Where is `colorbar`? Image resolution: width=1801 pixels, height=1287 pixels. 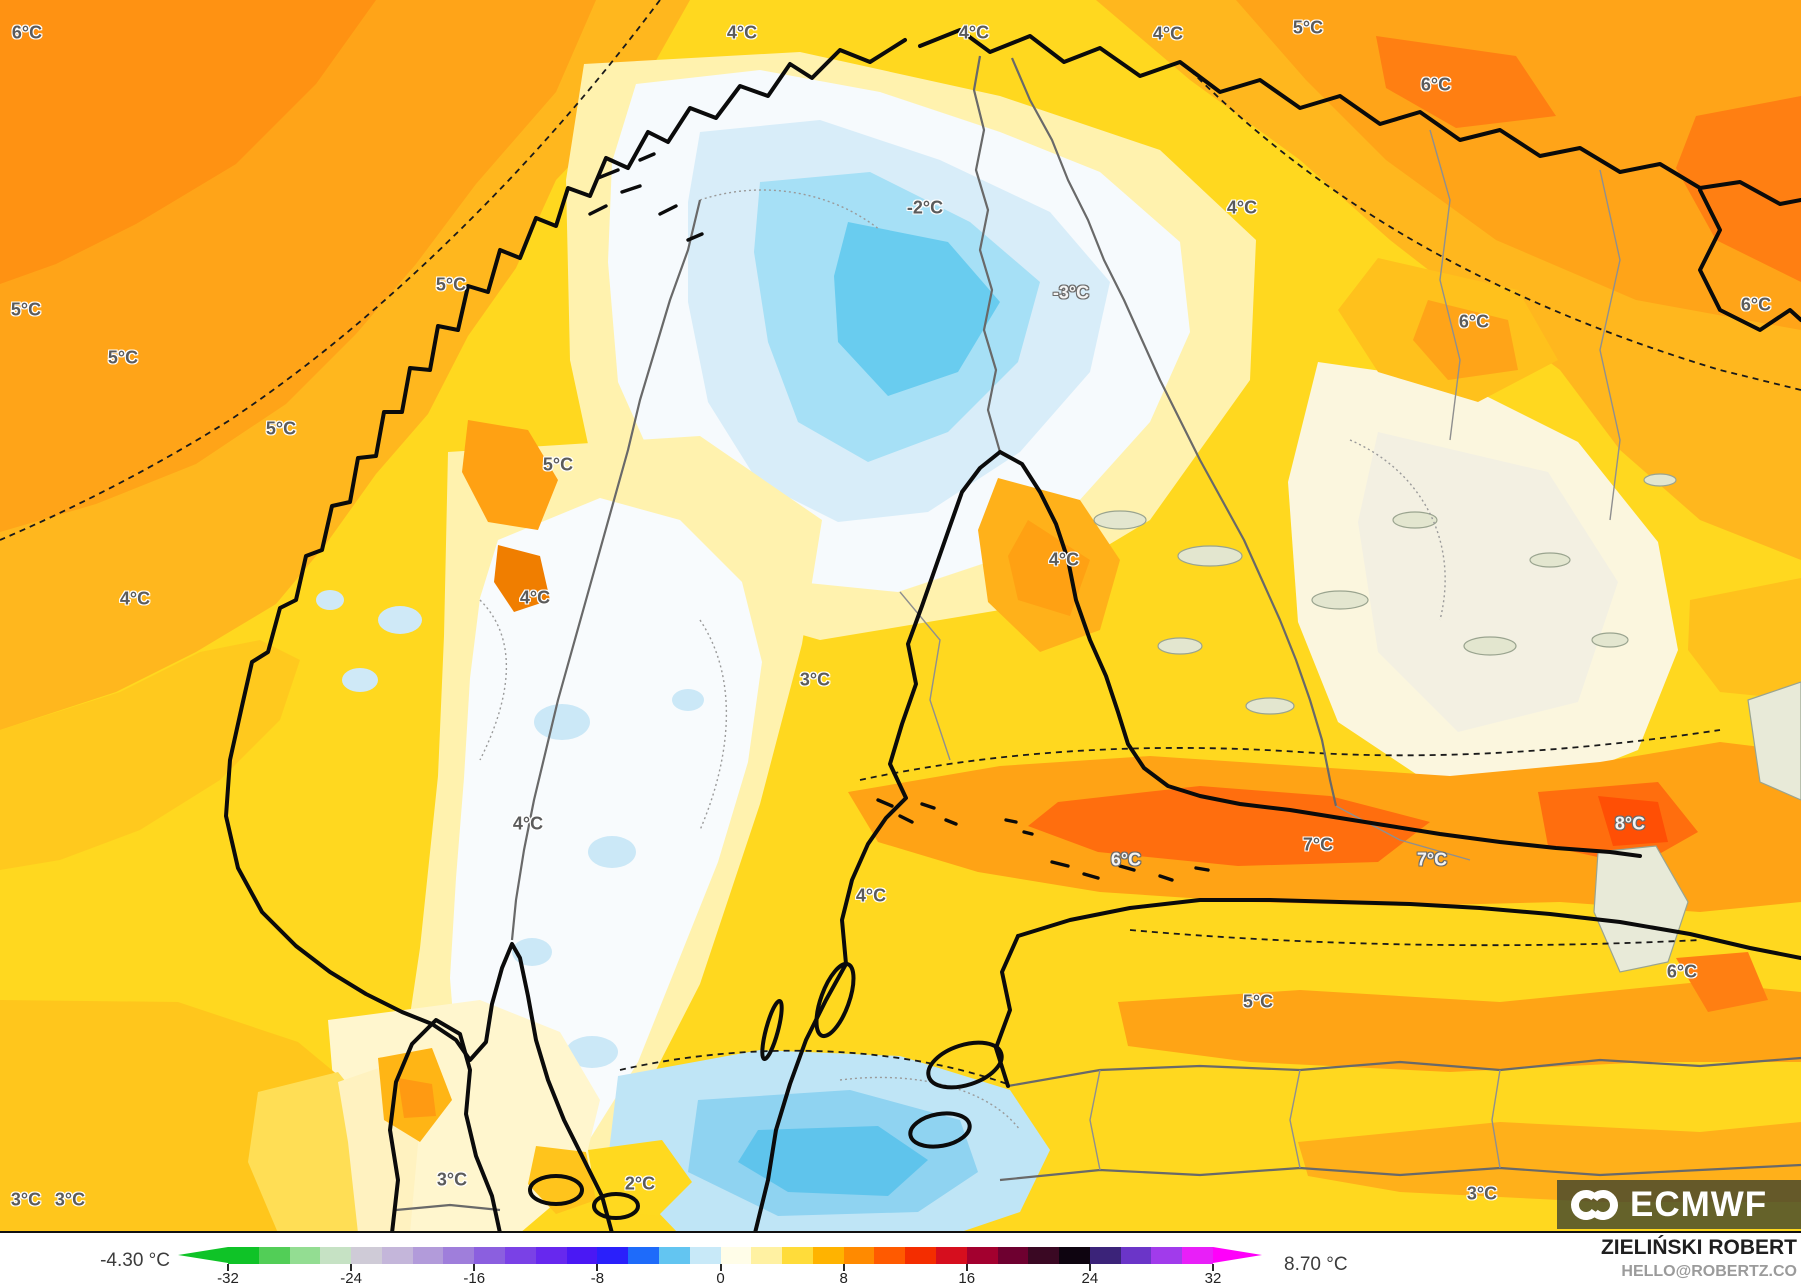
colorbar is located at coordinates (720, 1255).